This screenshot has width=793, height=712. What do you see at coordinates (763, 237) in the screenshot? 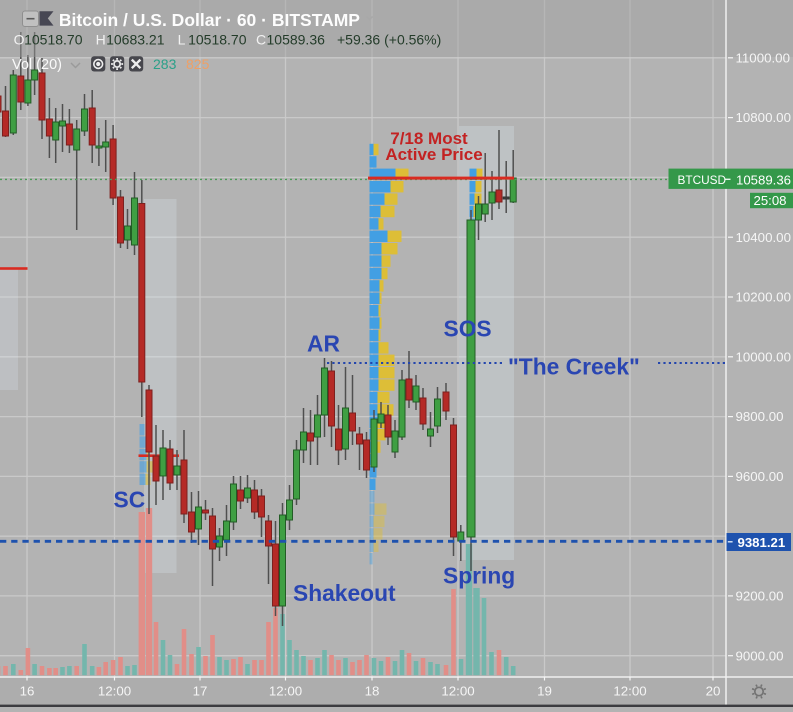
I see `svg-text: 10400.00` at bounding box center [763, 237].